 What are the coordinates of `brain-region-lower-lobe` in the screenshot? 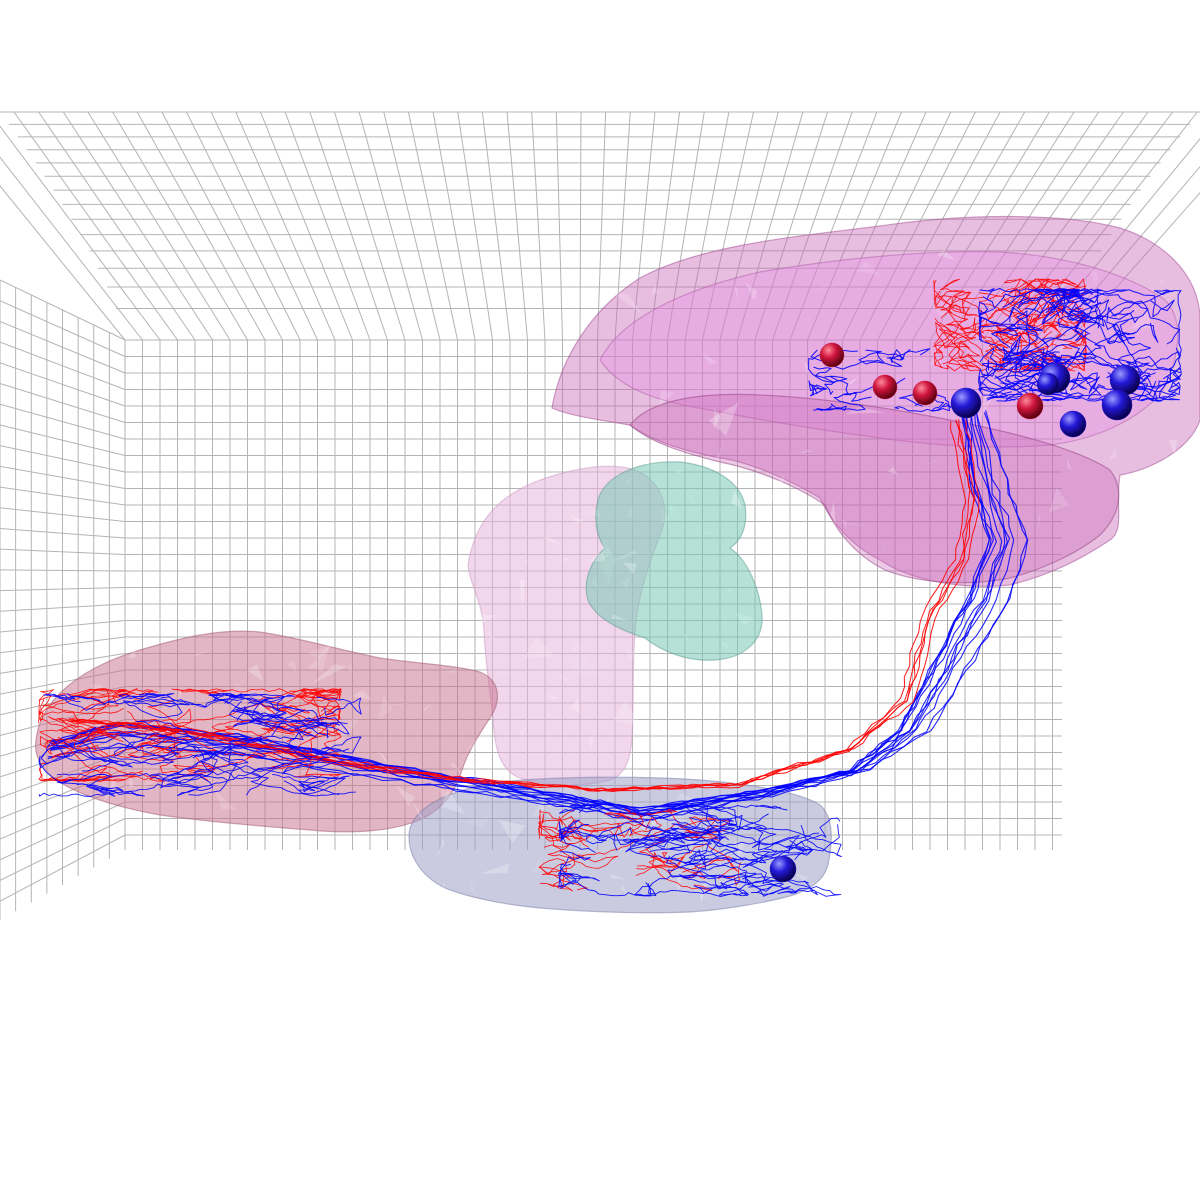 It's located at (874, 488).